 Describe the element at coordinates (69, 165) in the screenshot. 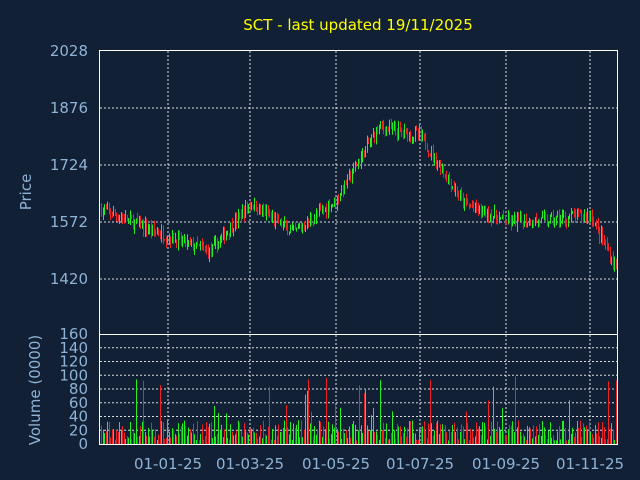

I see `price-tick-label: 1724` at that location.